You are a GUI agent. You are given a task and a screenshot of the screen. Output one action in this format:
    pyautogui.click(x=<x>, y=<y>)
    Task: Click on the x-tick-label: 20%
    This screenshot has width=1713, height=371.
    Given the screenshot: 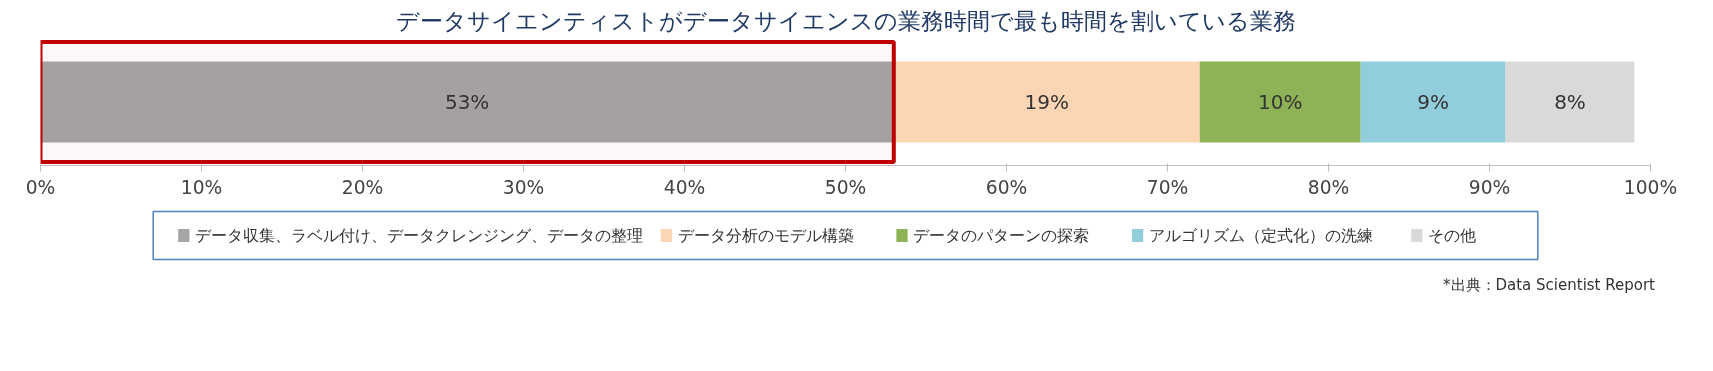 What is the action you would take?
    pyautogui.click(x=362, y=187)
    